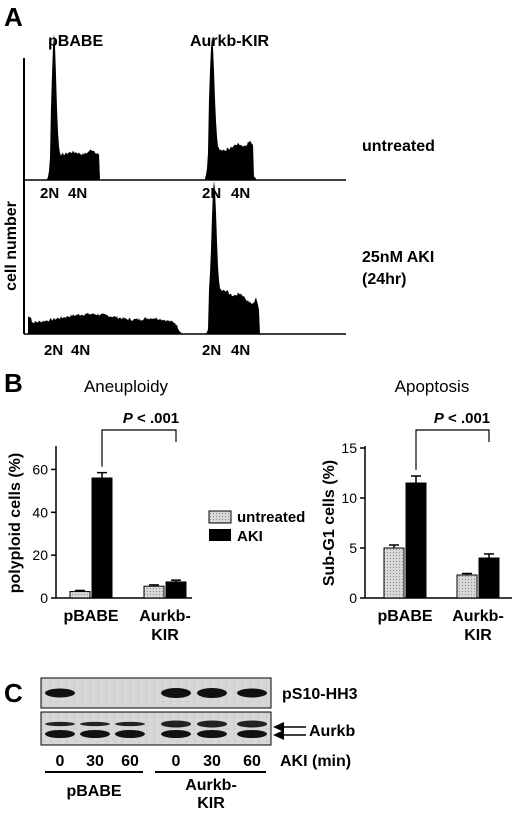  I want to click on panel-c-letter: C, so click(13, 693).